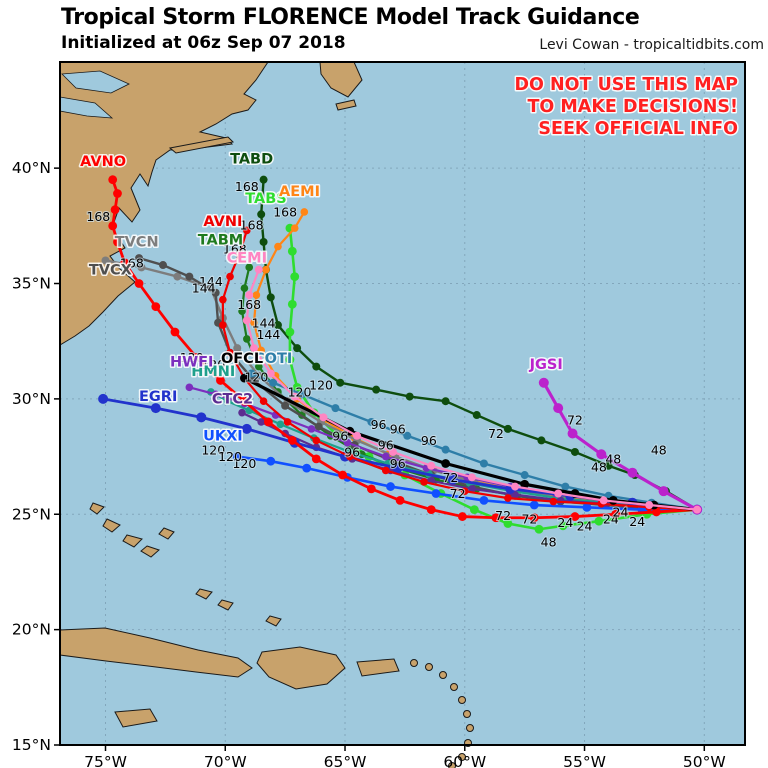  I want to click on model-label-TABD: TABD, so click(251, 160).